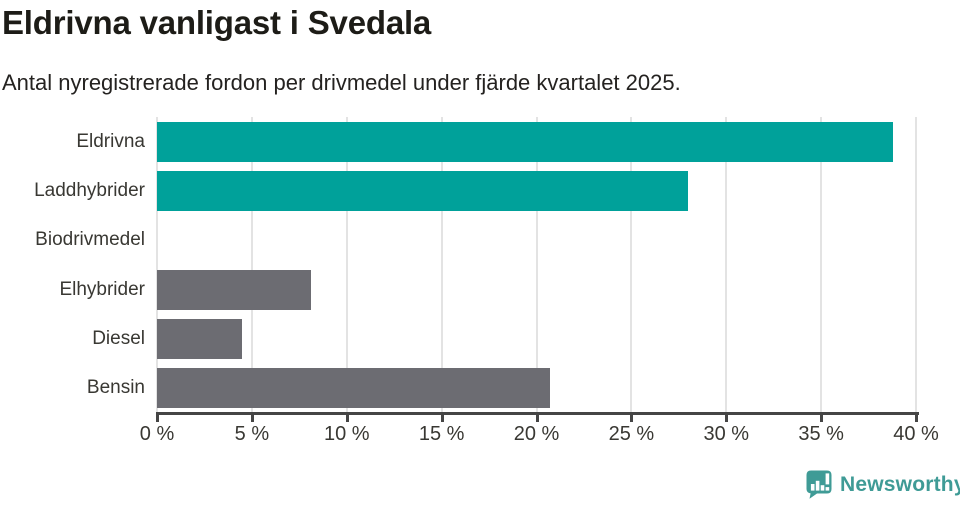  What do you see at coordinates (353, 388) in the screenshot?
I see `bar-bensin` at bounding box center [353, 388].